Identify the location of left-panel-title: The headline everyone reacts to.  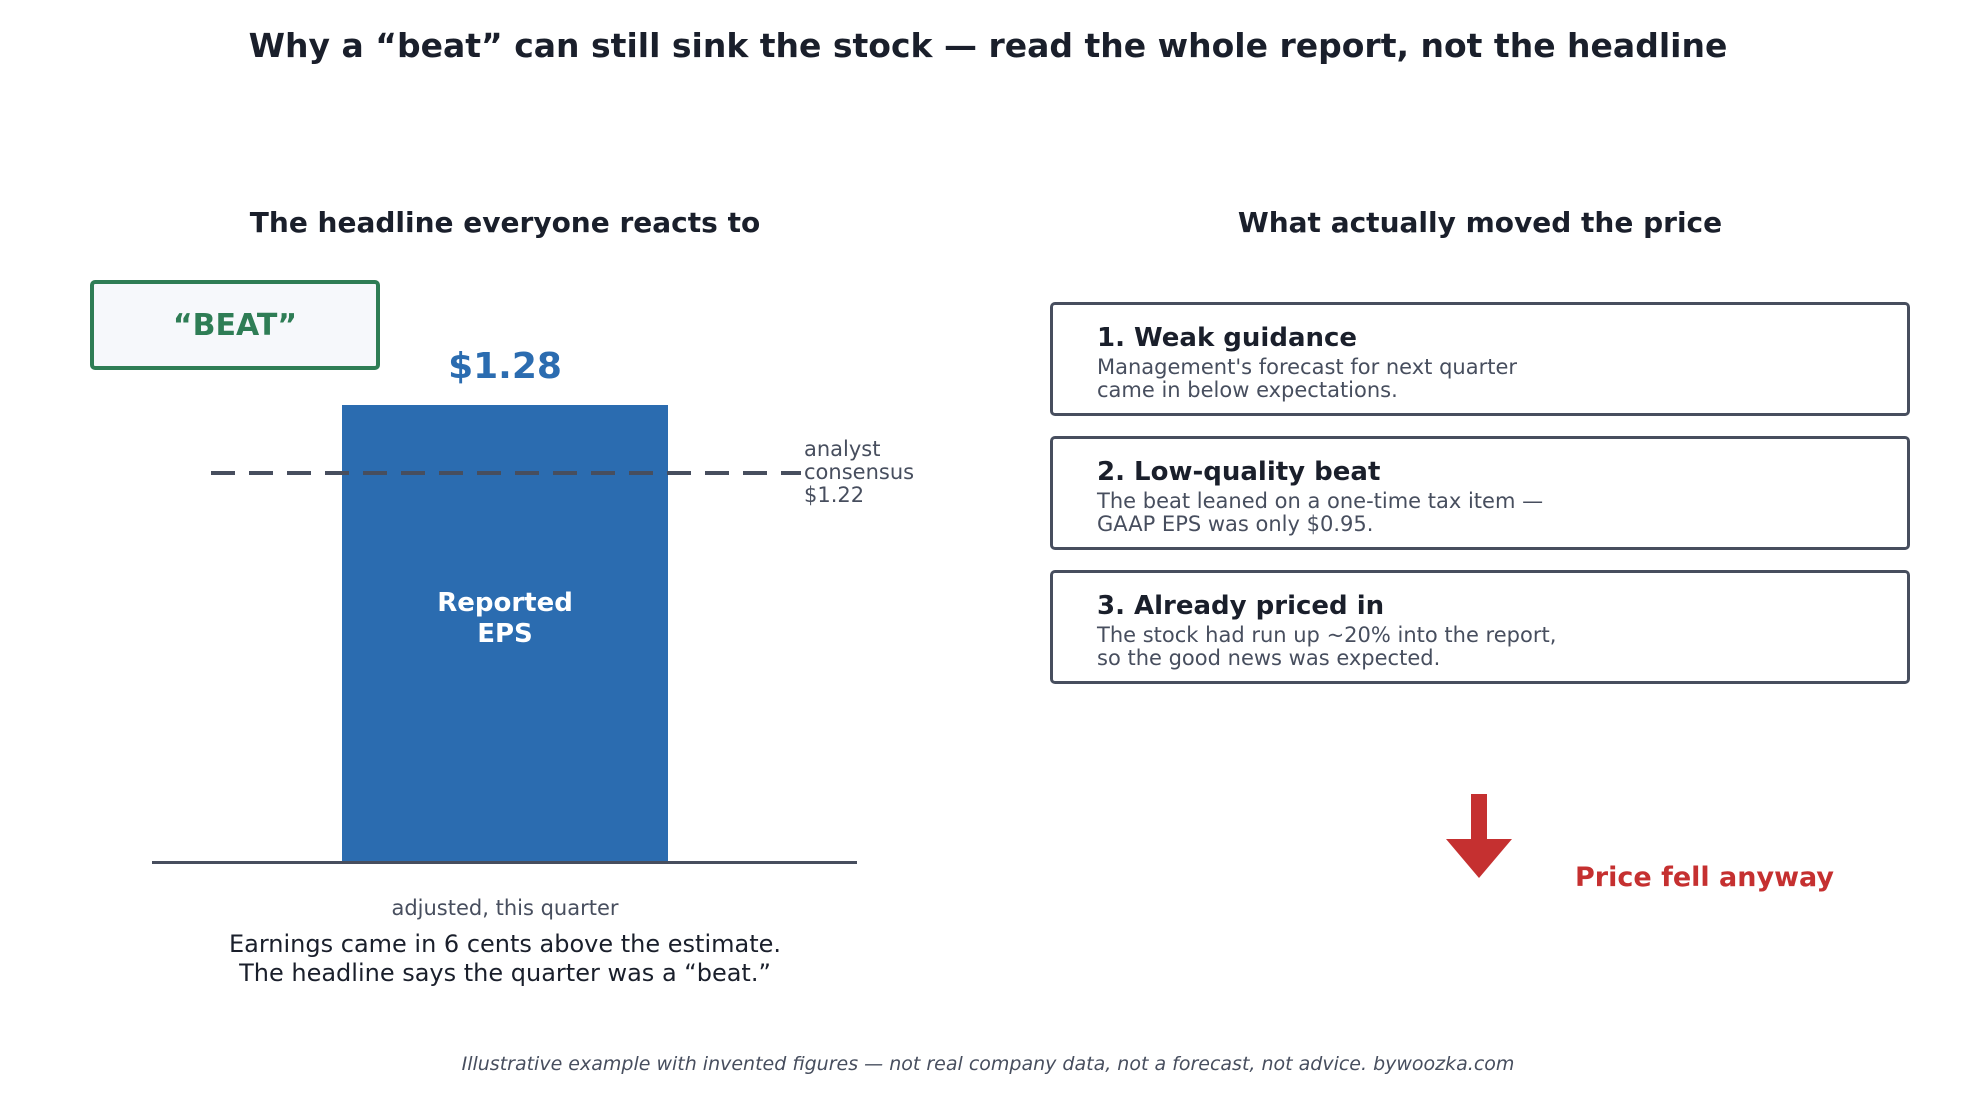
(505, 222).